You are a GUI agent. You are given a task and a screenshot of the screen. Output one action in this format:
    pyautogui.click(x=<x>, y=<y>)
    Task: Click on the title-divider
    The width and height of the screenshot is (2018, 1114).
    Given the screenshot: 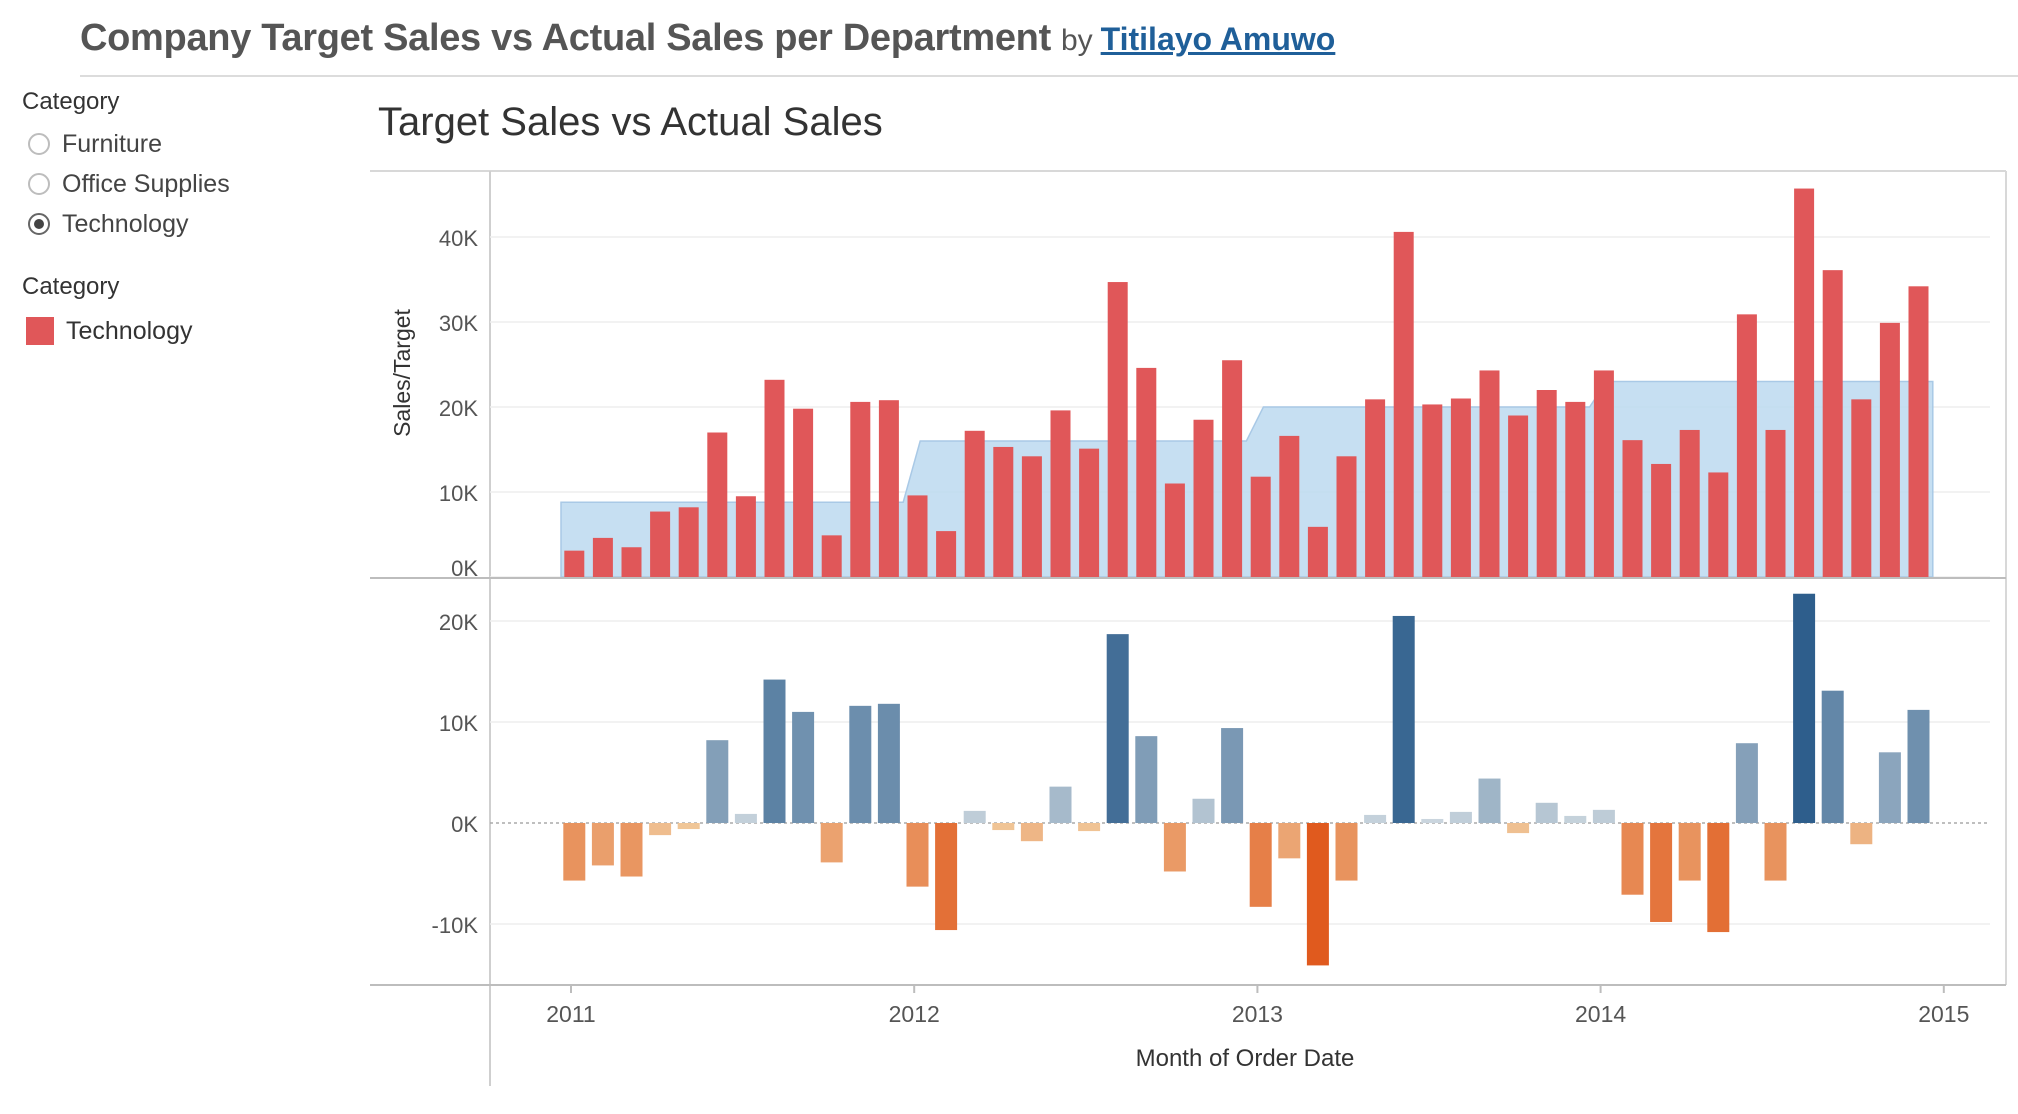 What is the action you would take?
    pyautogui.click(x=1049, y=76)
    